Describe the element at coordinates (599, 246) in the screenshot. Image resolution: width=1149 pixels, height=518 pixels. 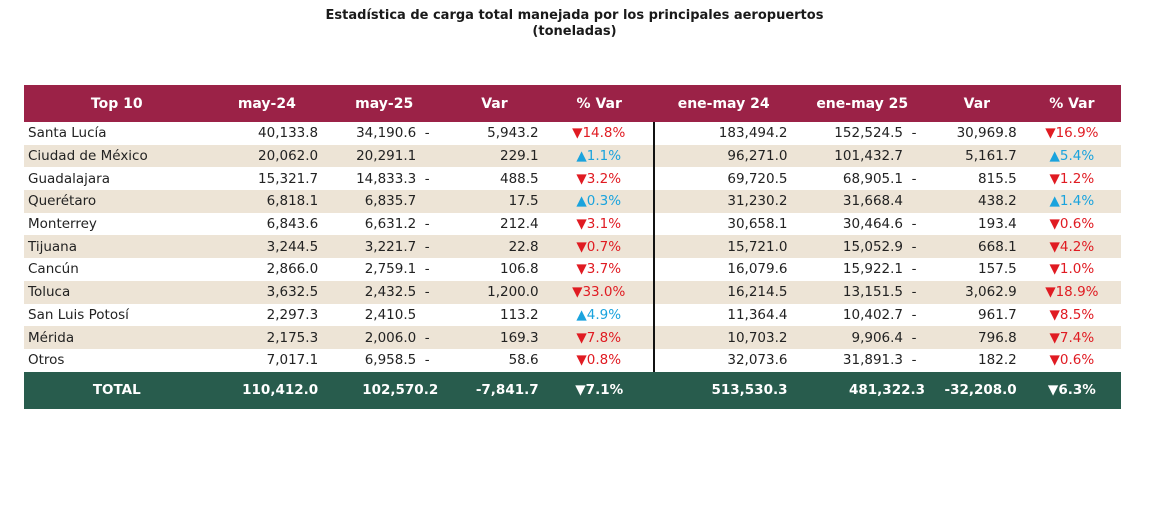
I see `pct-var-value: ▼0.7%` at that location.